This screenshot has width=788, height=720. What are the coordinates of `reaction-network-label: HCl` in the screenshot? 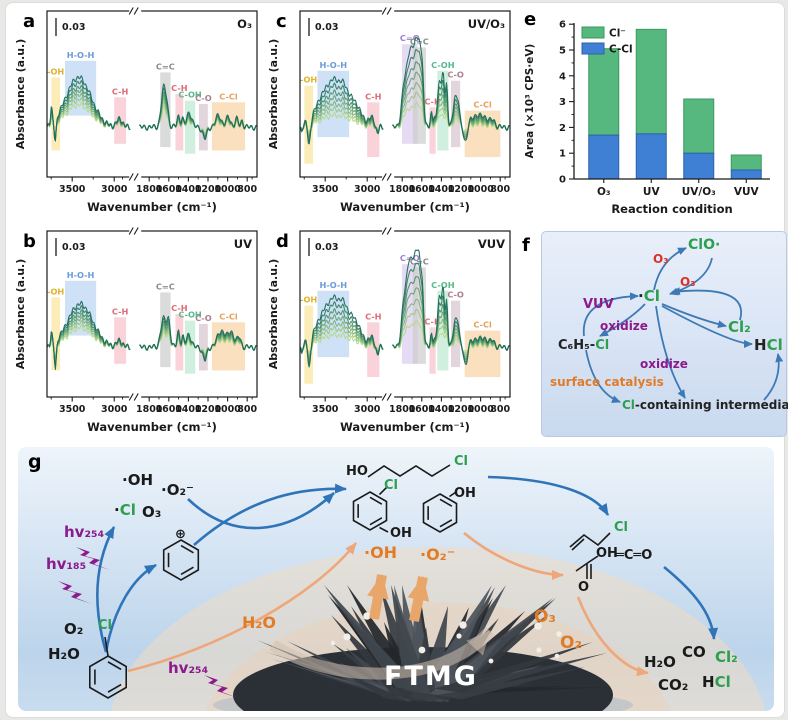 It's located at (768, 345).